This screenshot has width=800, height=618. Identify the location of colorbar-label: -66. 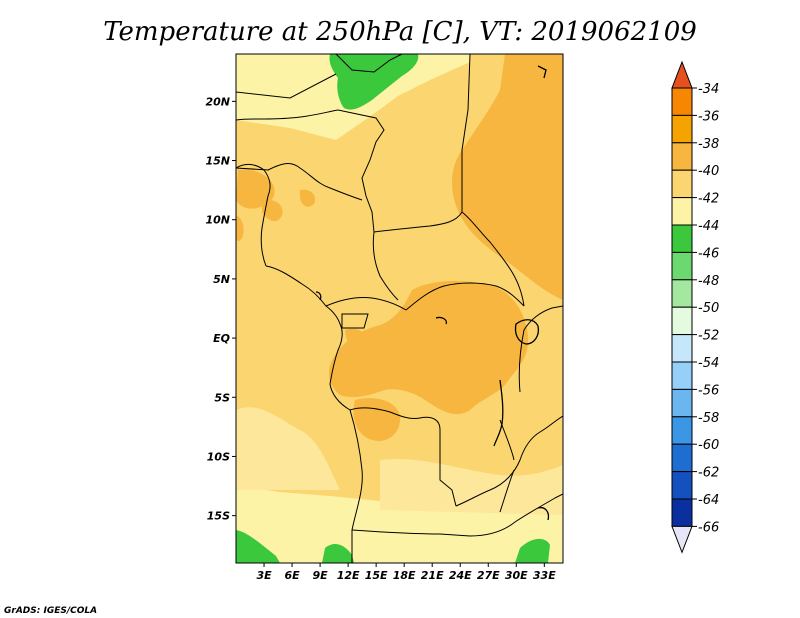
(708, 527).